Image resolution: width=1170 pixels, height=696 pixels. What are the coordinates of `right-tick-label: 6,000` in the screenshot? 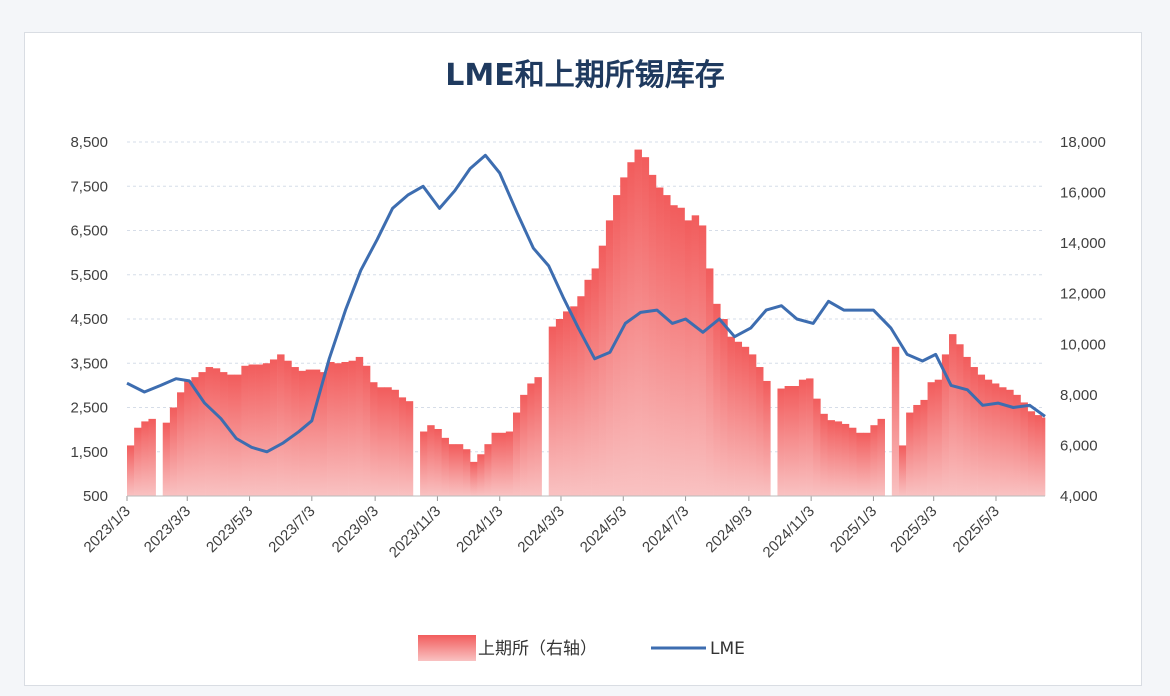 It's located at (1079, 445).